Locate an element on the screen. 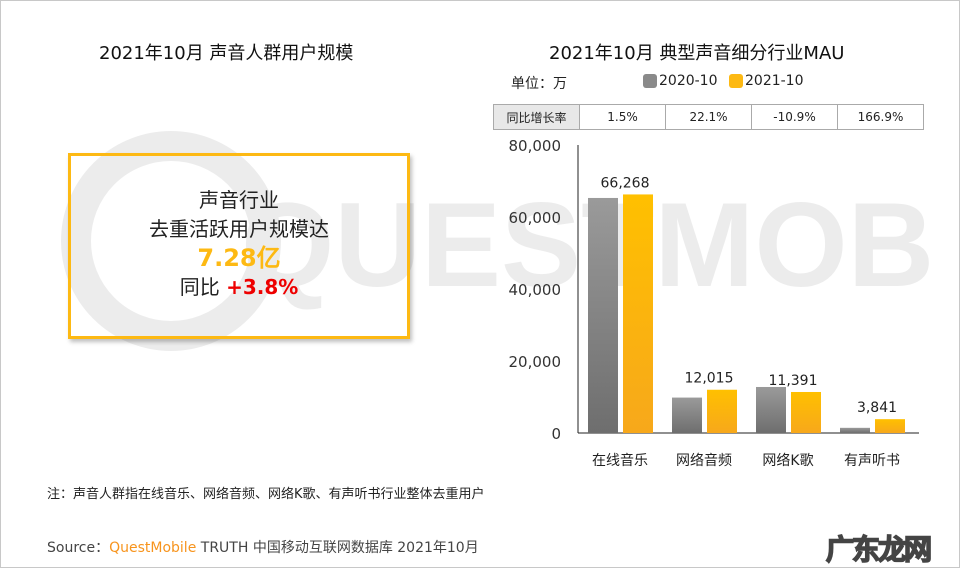 The height and width of the screenshot is (568, 960). growth-cell: 1.5% is located at coordinates (622, 117).